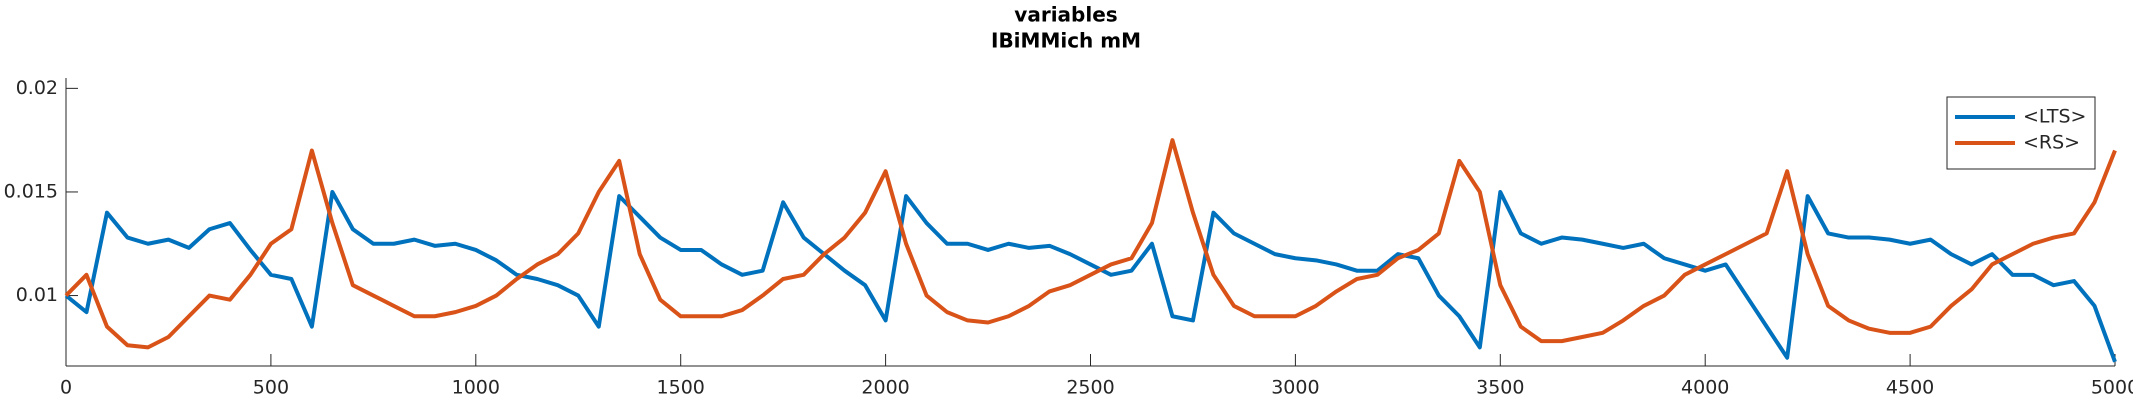 The height and width of the screenshot is (400, 2133). Describe the element at coordinates (1065, 15) in the screenshot. I see `chart-title: variables` at that location.